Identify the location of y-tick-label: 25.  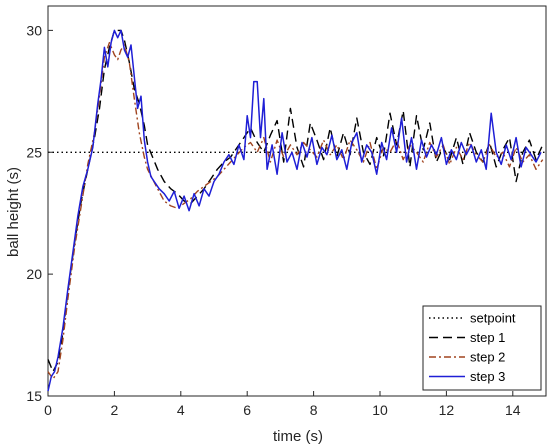
(34, 152).